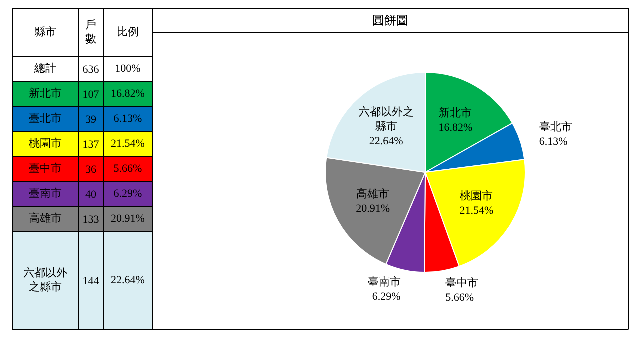  I want to click on text: 5.66%, so click(128, 169).